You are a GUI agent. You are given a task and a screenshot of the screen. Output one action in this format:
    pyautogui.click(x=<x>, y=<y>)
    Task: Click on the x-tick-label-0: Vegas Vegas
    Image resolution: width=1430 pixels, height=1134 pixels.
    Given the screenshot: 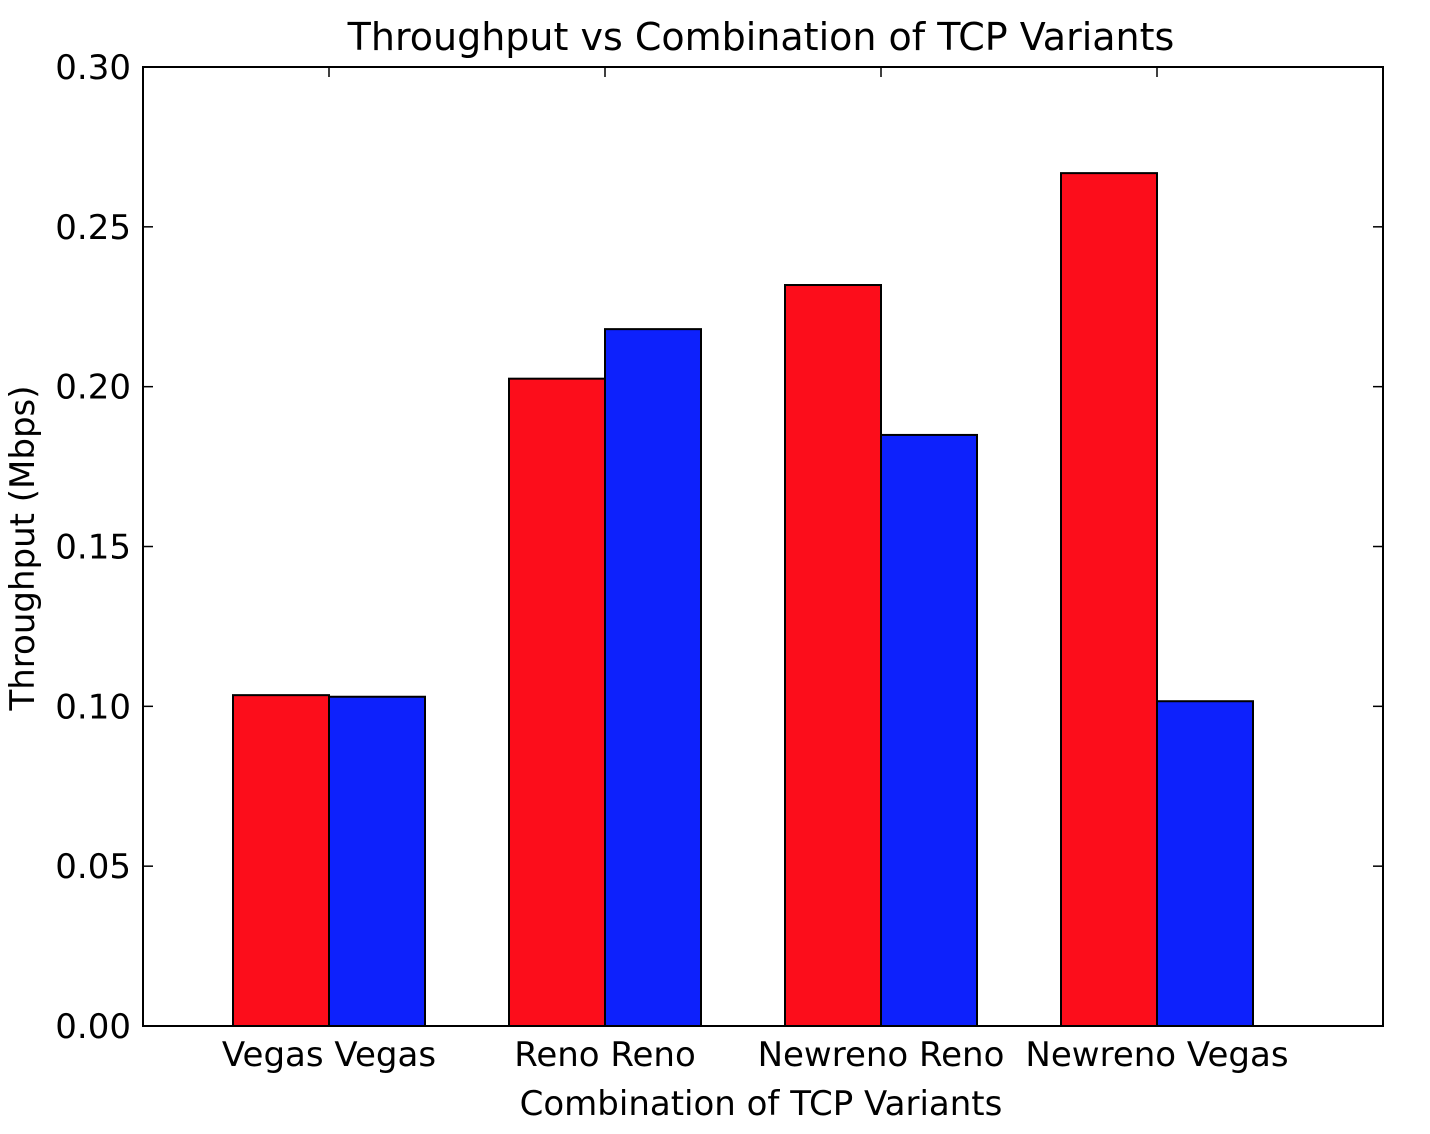 What is the action you would take?
    pyautogui.click(x=329, y=1055)
    